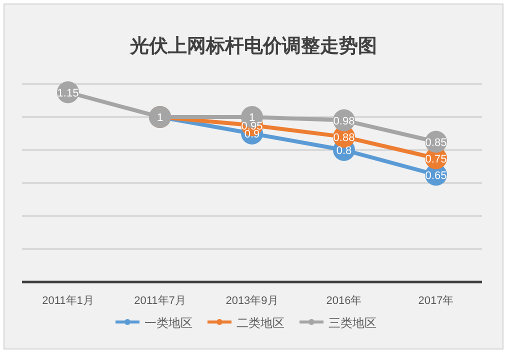 The image size is (507, 353). Describe the element at coordinates (436, 176) in the screenshot. I see `data-label: 0.65` at that location.